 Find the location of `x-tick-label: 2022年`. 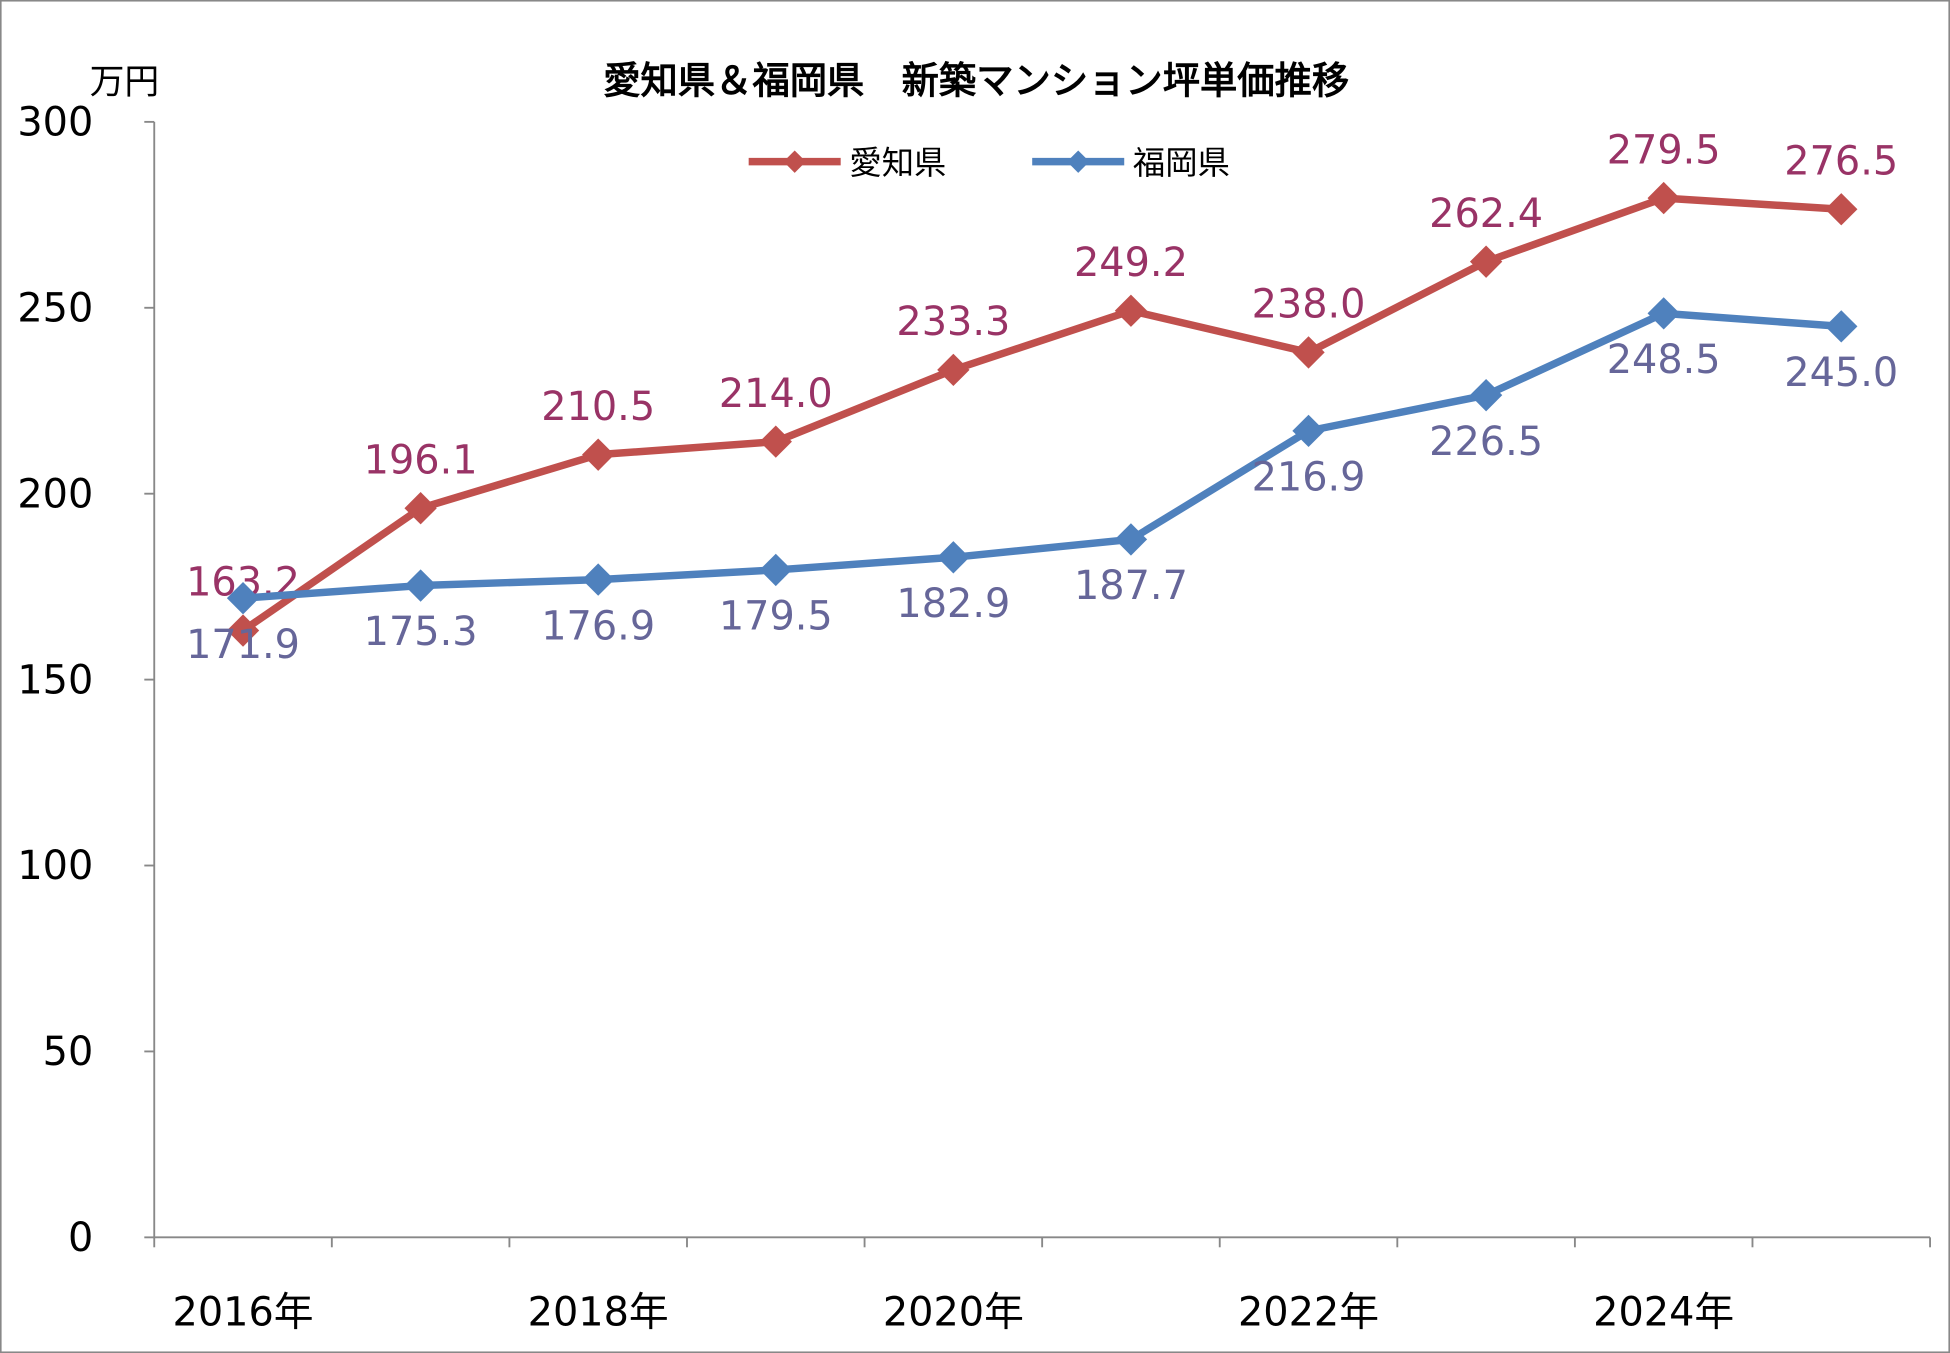

x-tick-label: 2022年 is located at coordinates (1308, 1313).